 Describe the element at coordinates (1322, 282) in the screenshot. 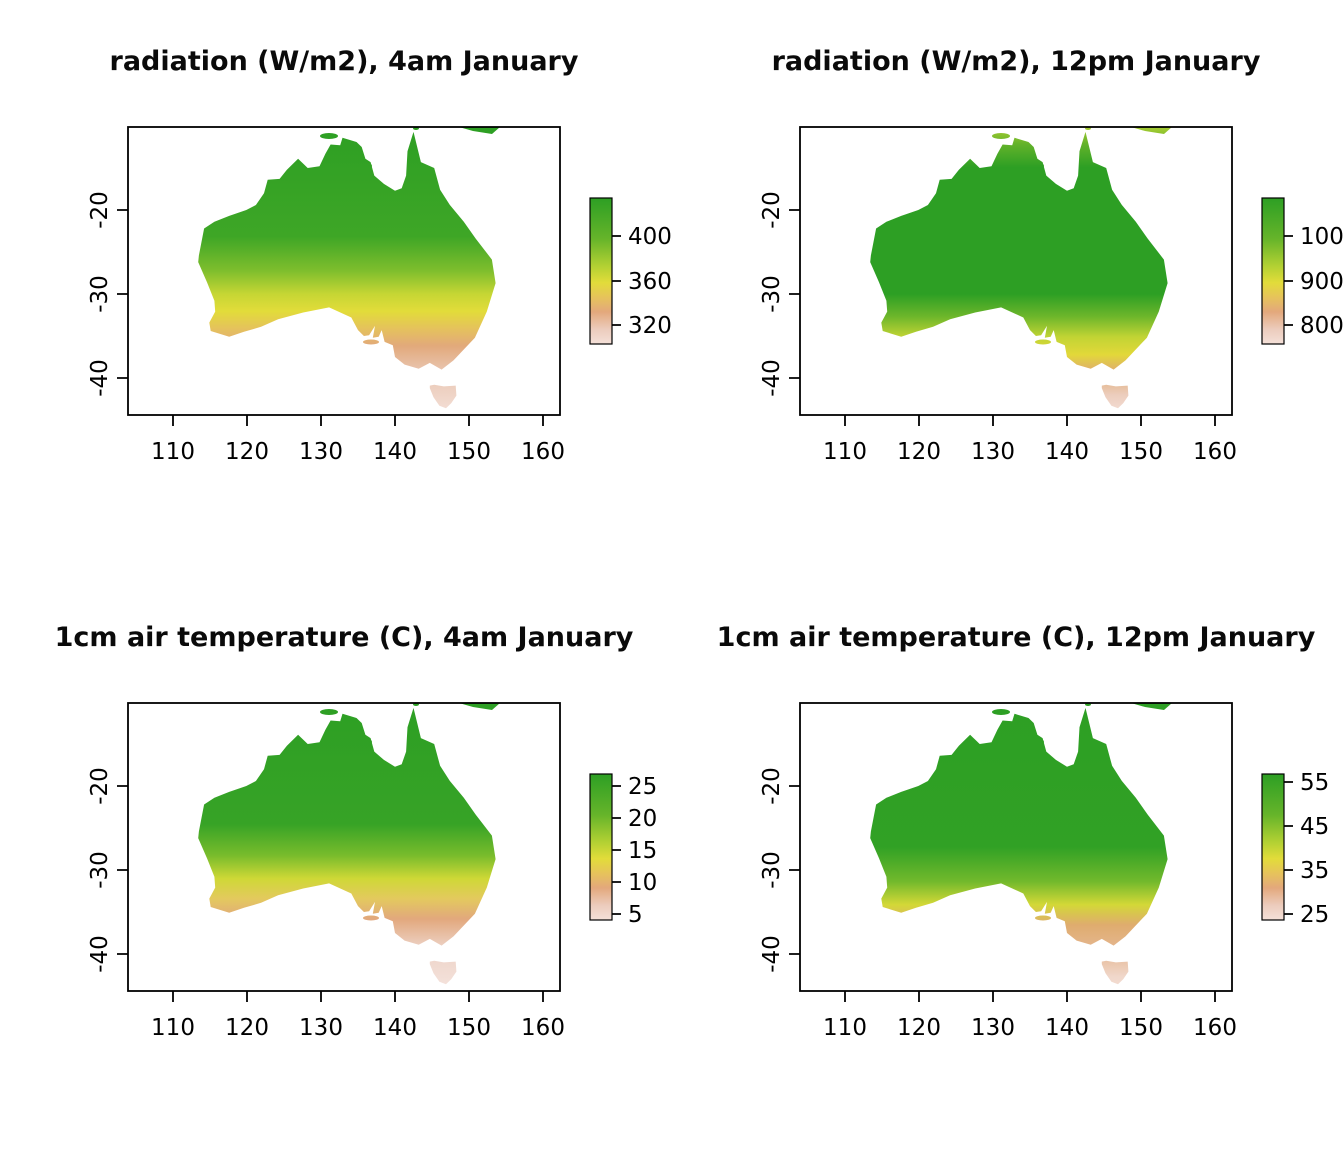

I see `legend-tick-label: 900` at that location.